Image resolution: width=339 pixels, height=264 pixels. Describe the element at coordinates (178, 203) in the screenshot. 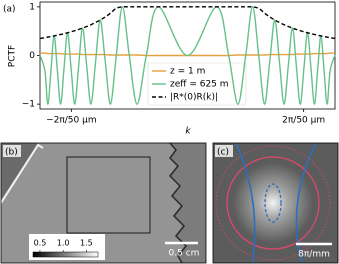

I see `jagged-edge` at that location.